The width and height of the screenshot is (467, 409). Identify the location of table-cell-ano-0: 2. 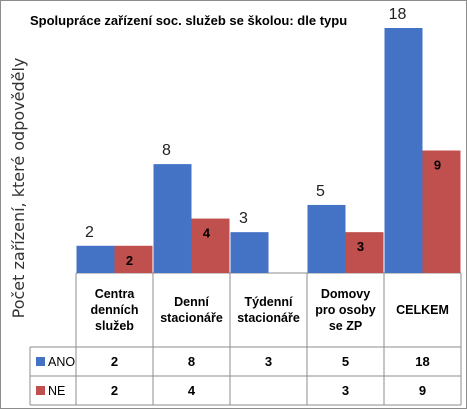
(114, 361).